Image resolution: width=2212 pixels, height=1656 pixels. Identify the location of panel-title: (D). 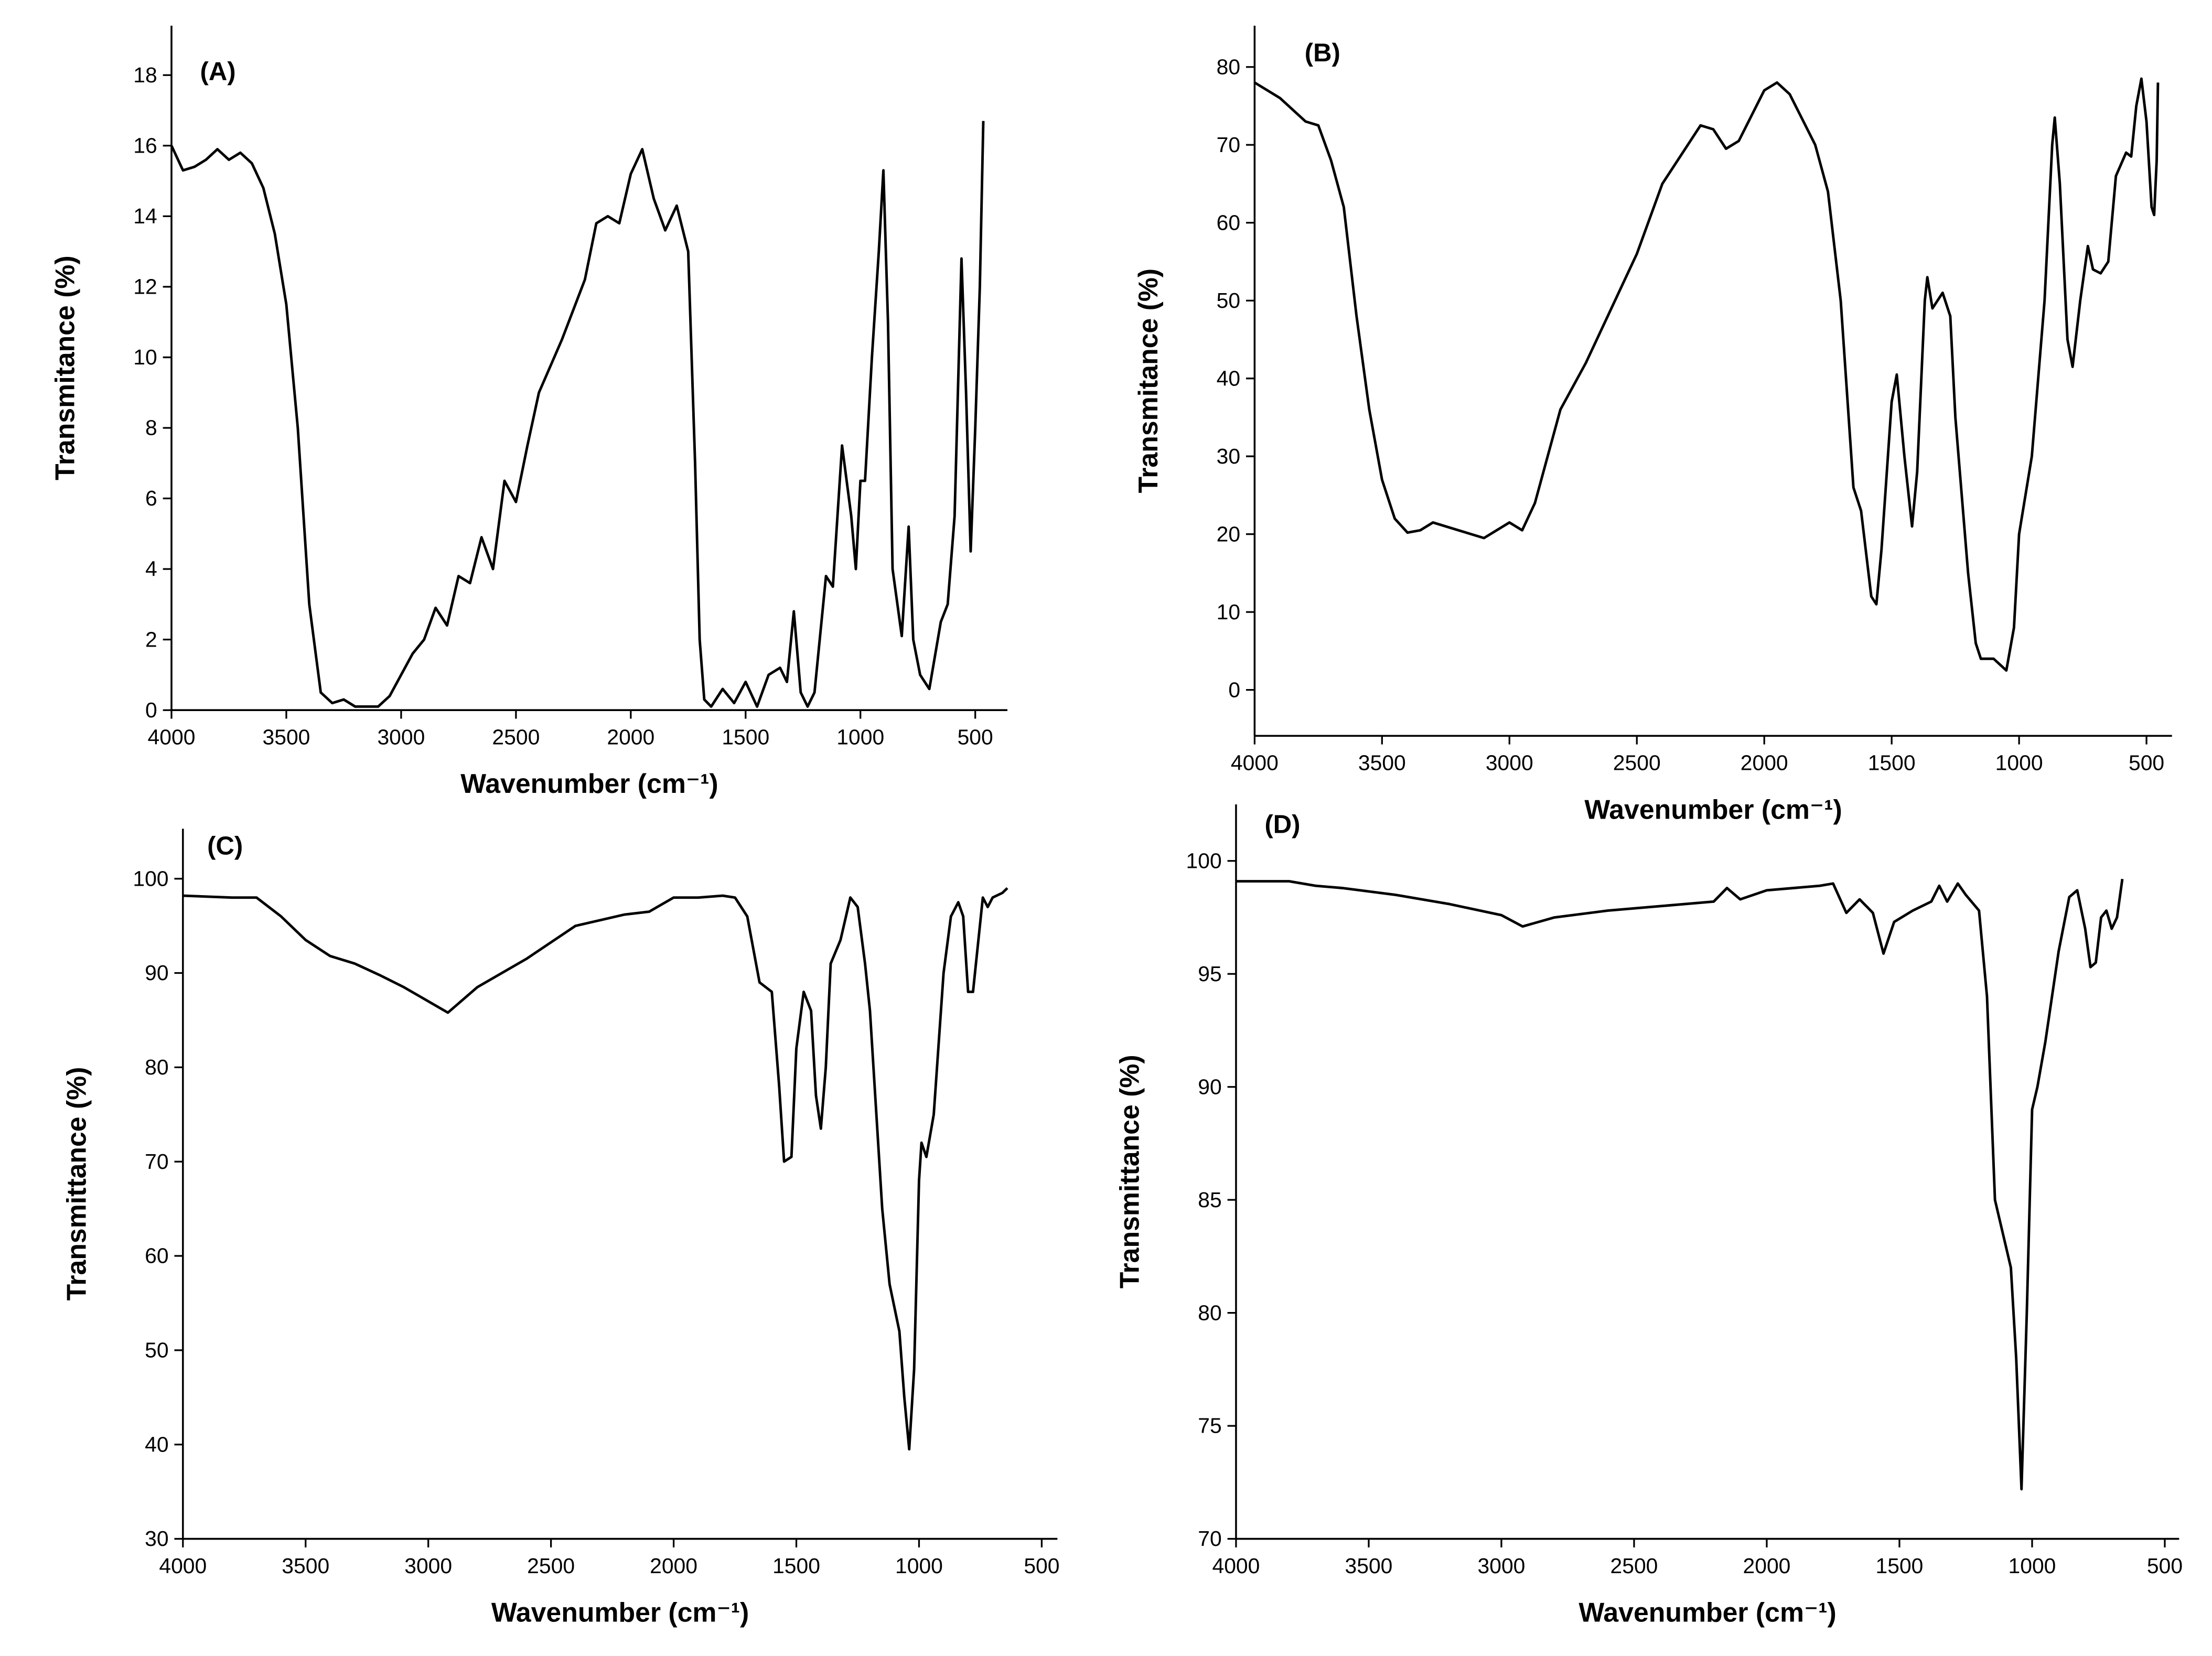
(1282, 825).